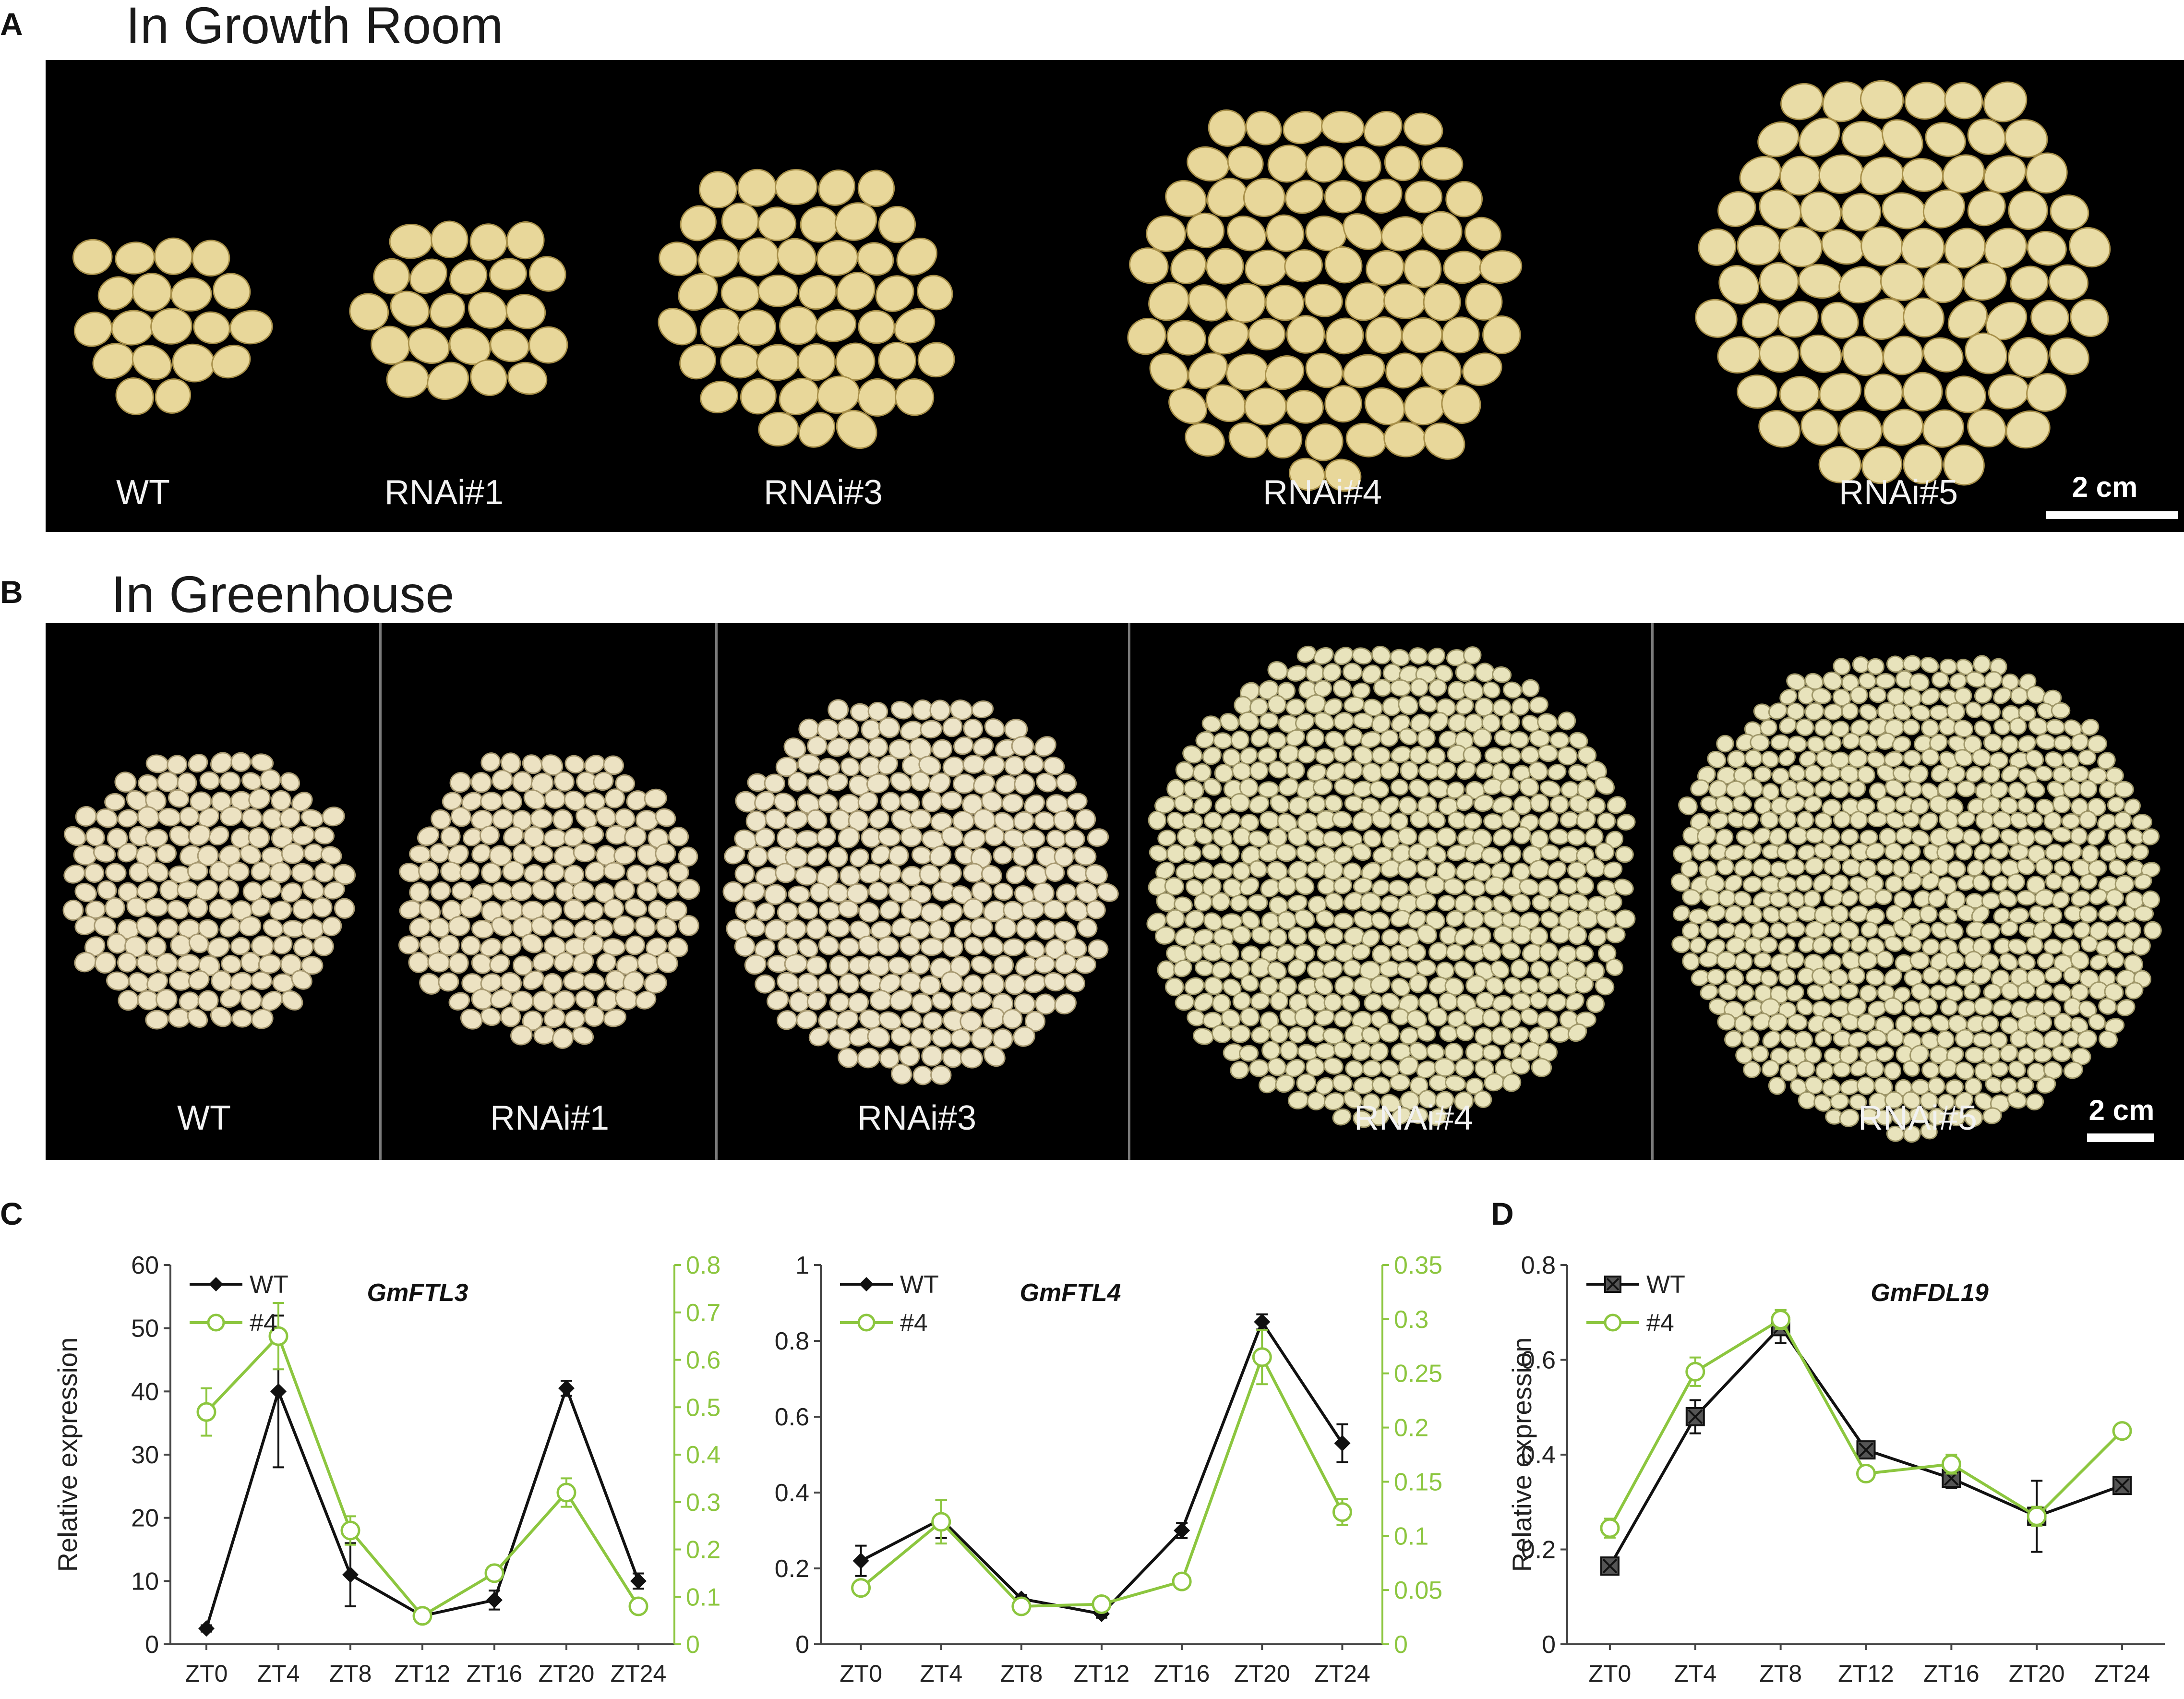 This screenshot has width=2184, height=1699. Describe the element at coordinates (703, 1597) in the screenshot. I see `y2-tick-label: 0.1` at that location.